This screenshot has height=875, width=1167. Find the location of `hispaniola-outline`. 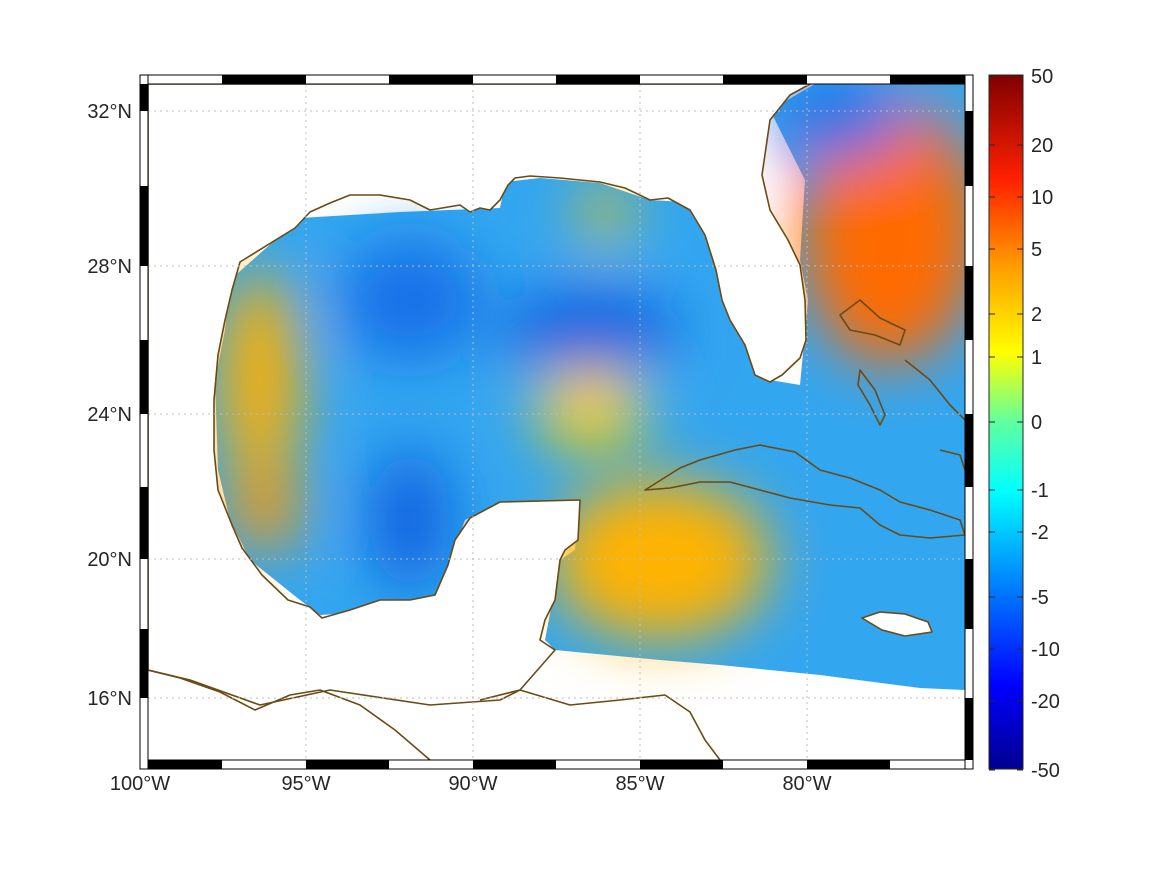

hispaniola-outline is located at coordinates (952, 460).